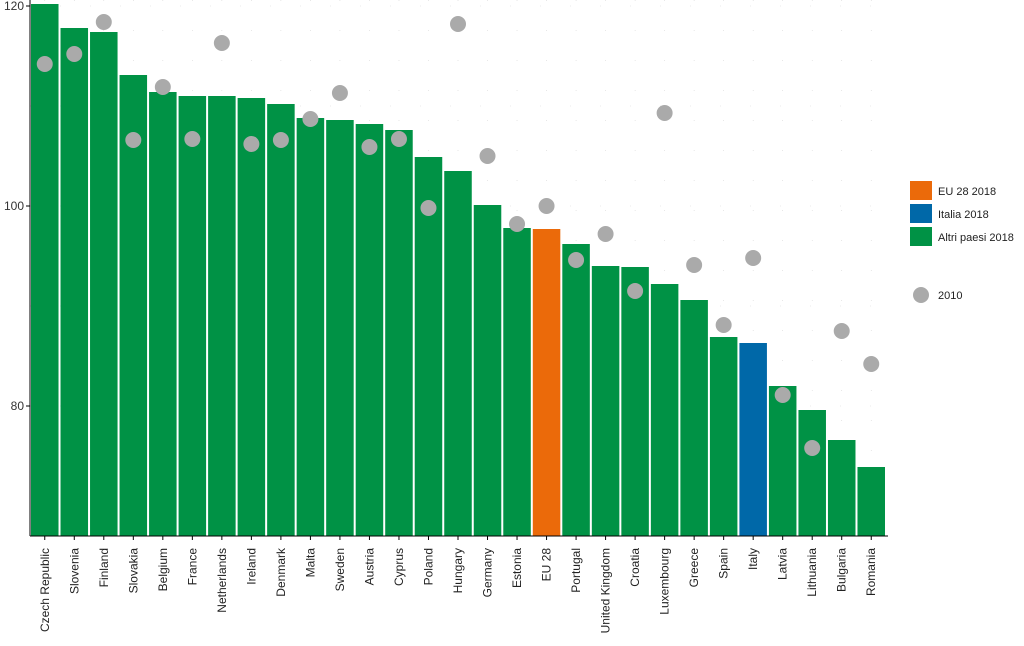 This screenshot has width=1024, height=646. What do you see at coordinates (192, 567) in the screenshot?
I see `x-tick-label: France` at bounding box center [192, 567].